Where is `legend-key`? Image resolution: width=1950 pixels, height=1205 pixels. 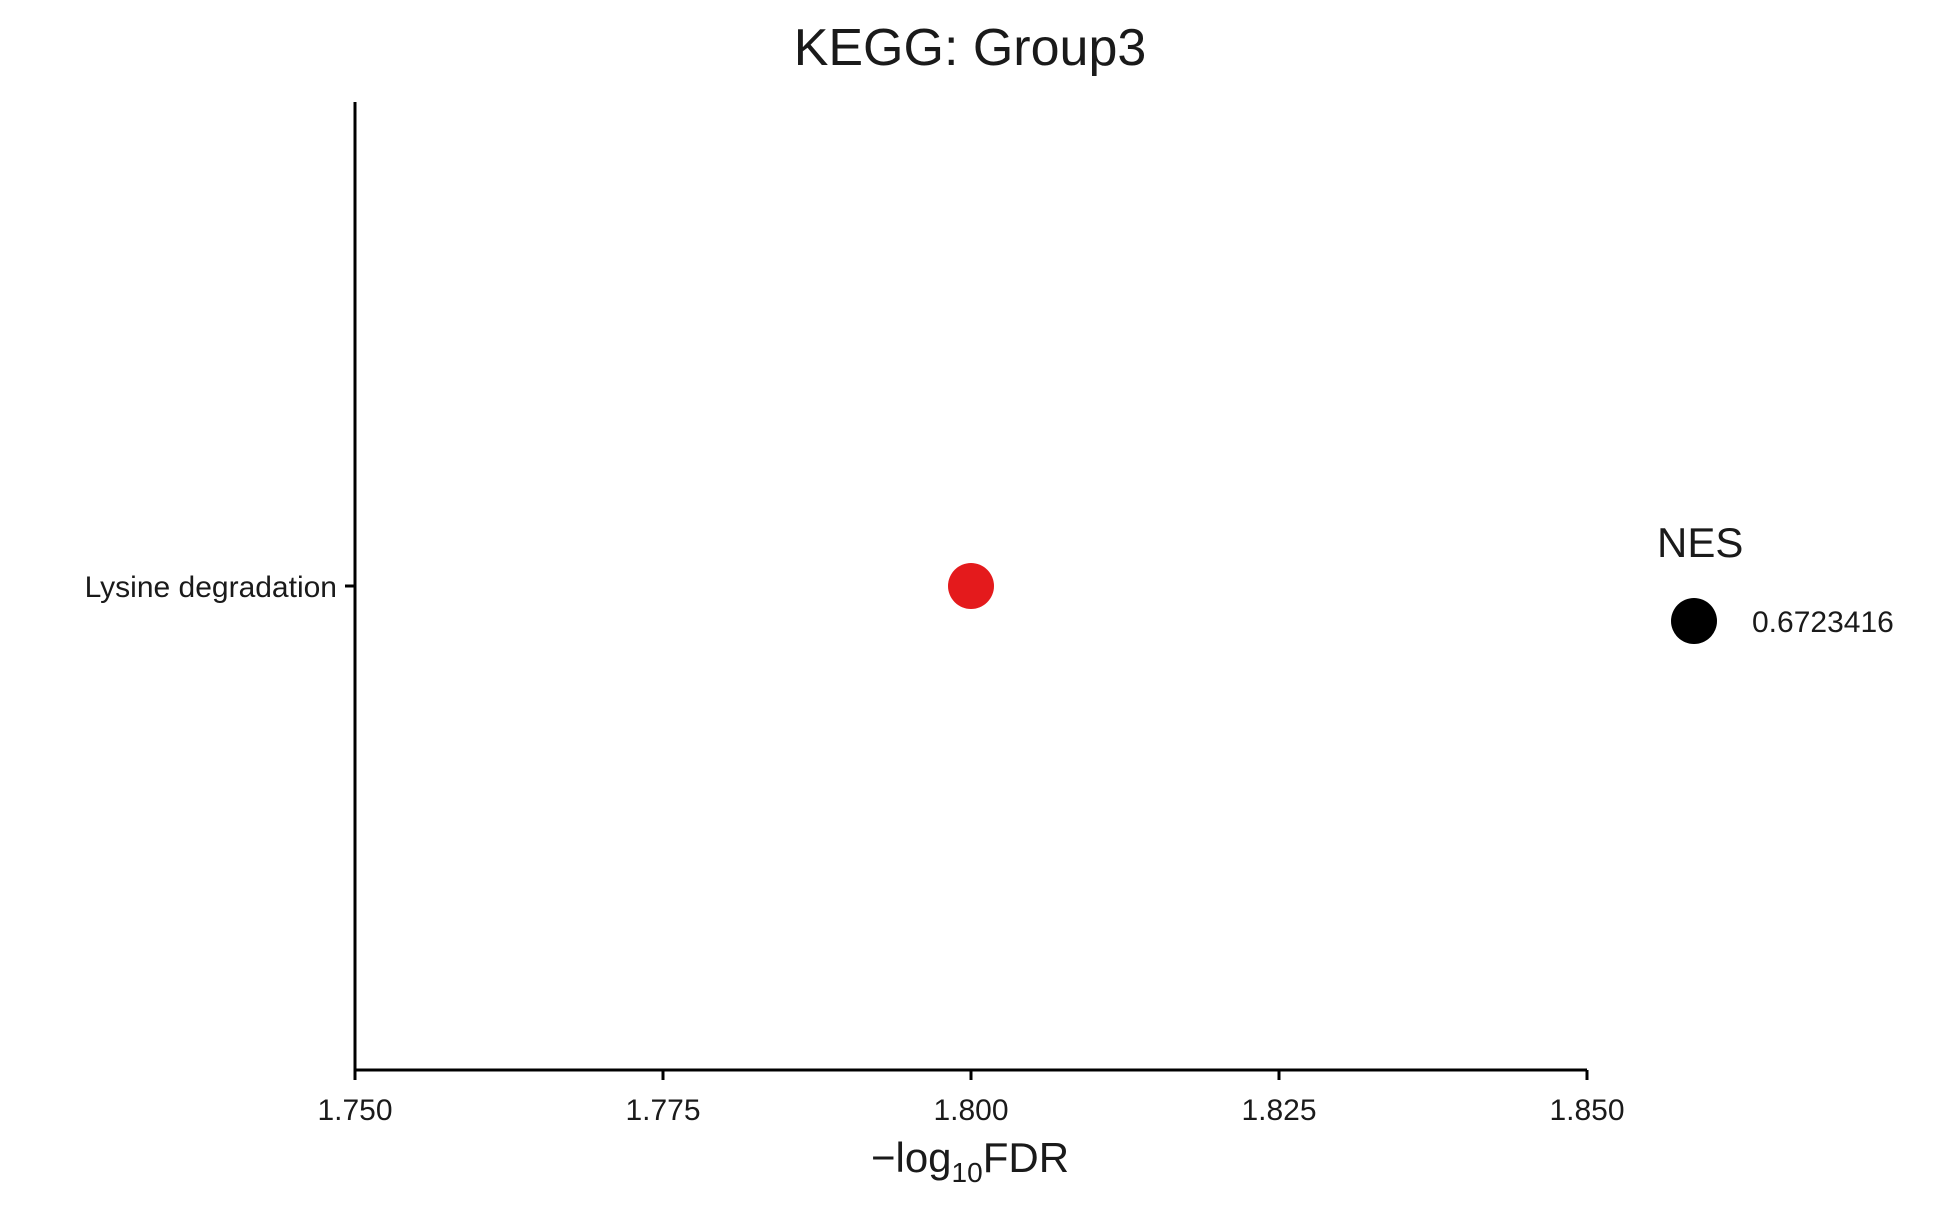
legend-key is located at coordinates (1694, 621).